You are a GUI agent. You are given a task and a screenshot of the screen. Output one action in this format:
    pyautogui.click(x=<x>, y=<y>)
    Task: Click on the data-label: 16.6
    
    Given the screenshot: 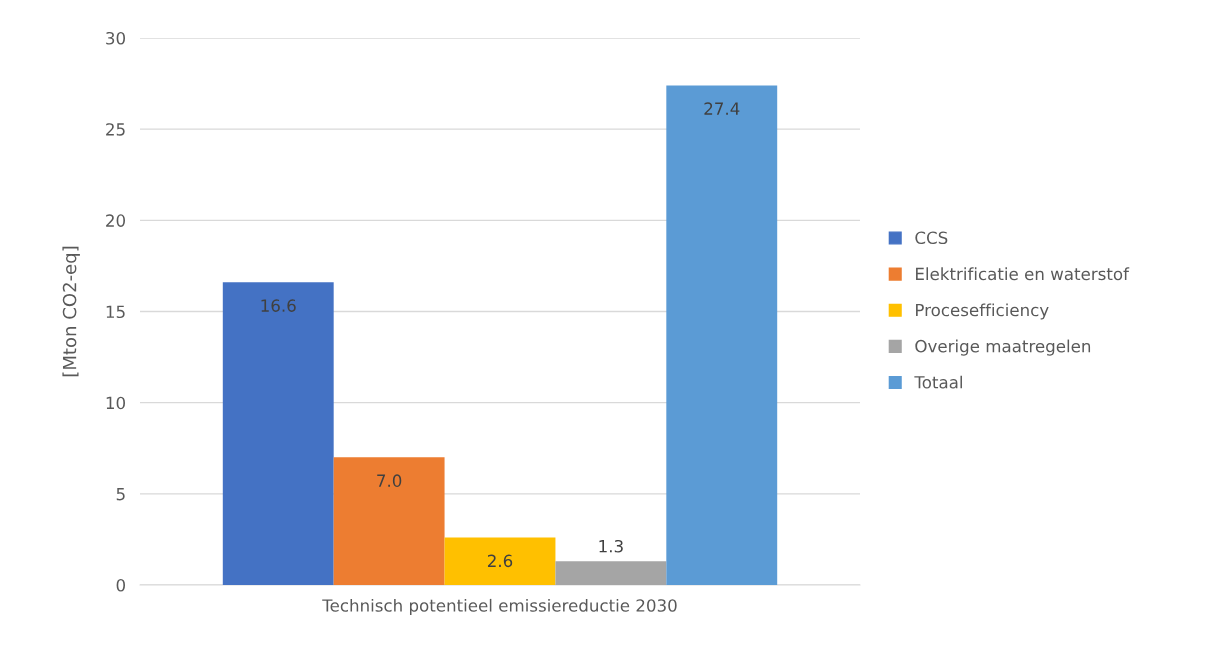 What is the action you would take?
    pyautogui.click(x=278, y=305)
    